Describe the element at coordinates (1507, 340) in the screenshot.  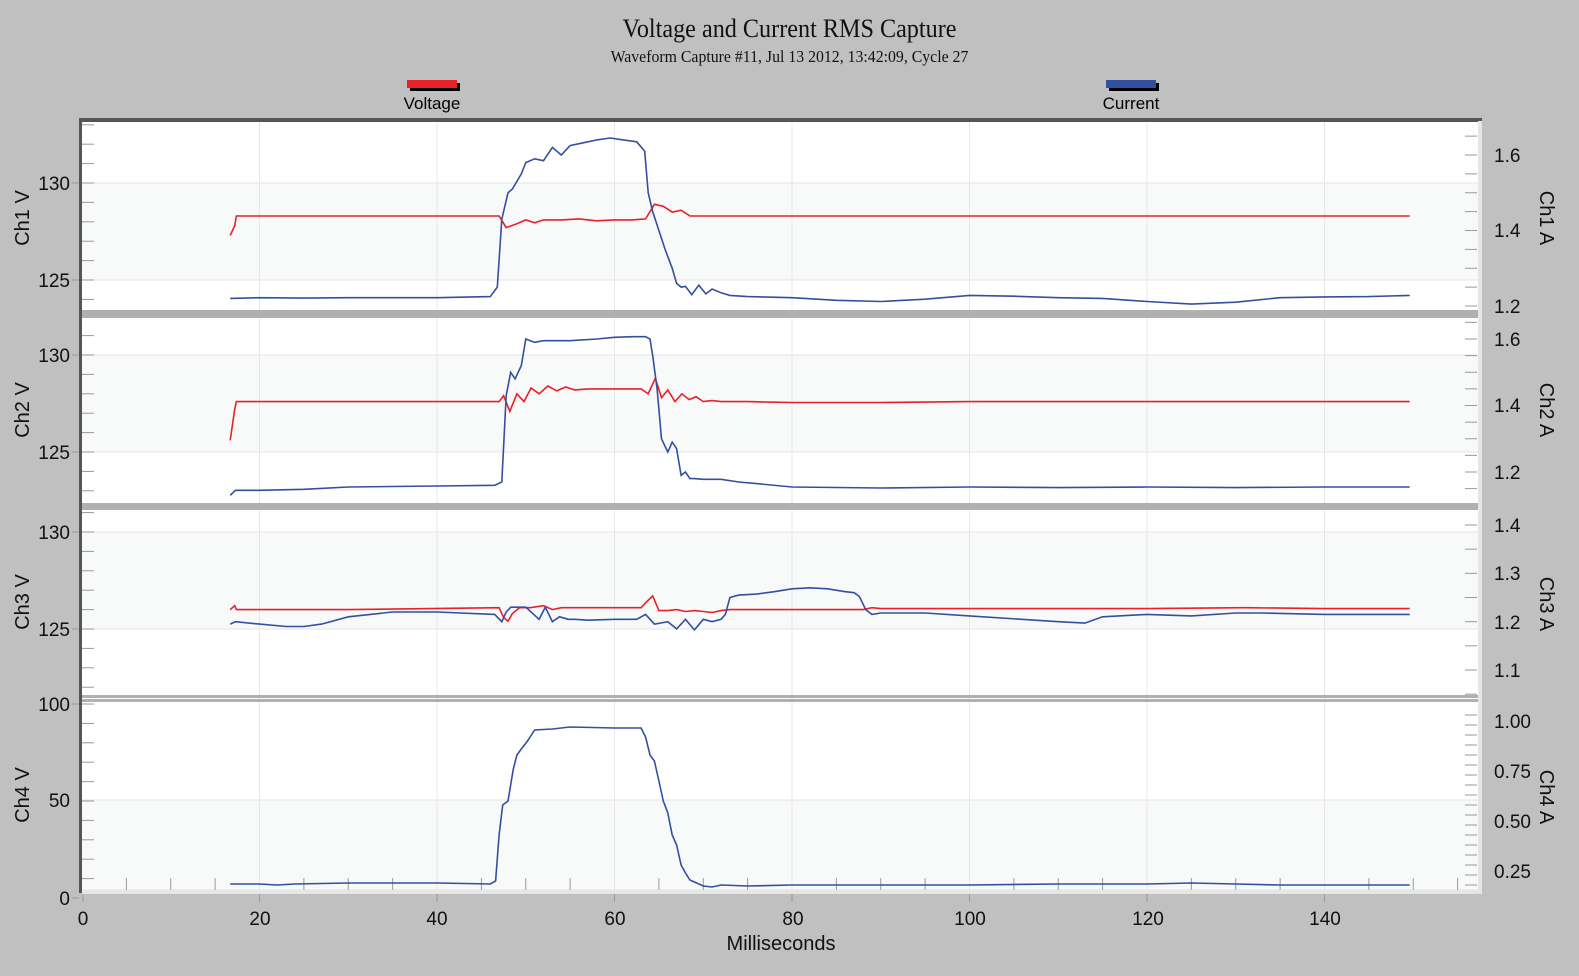
I see `ch2-a-tick-1.6: 1.6` at that location.